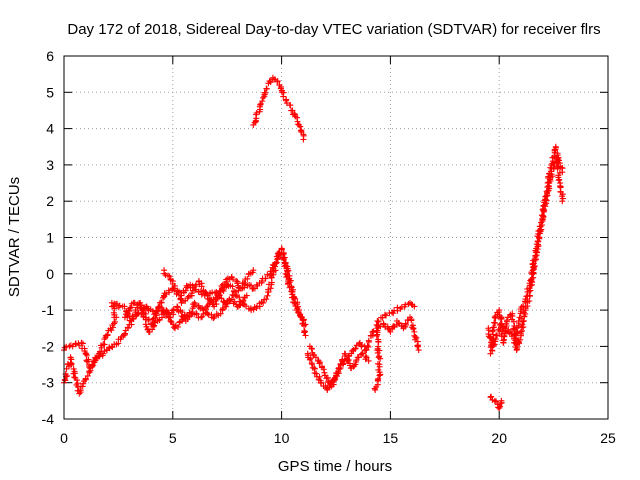 The height and width of the screenshot is (480, 640). What do you see at coordinates (48, 419) in the screenshot?
I see `y-tick-label: -4` at bounding box center [48, 419].